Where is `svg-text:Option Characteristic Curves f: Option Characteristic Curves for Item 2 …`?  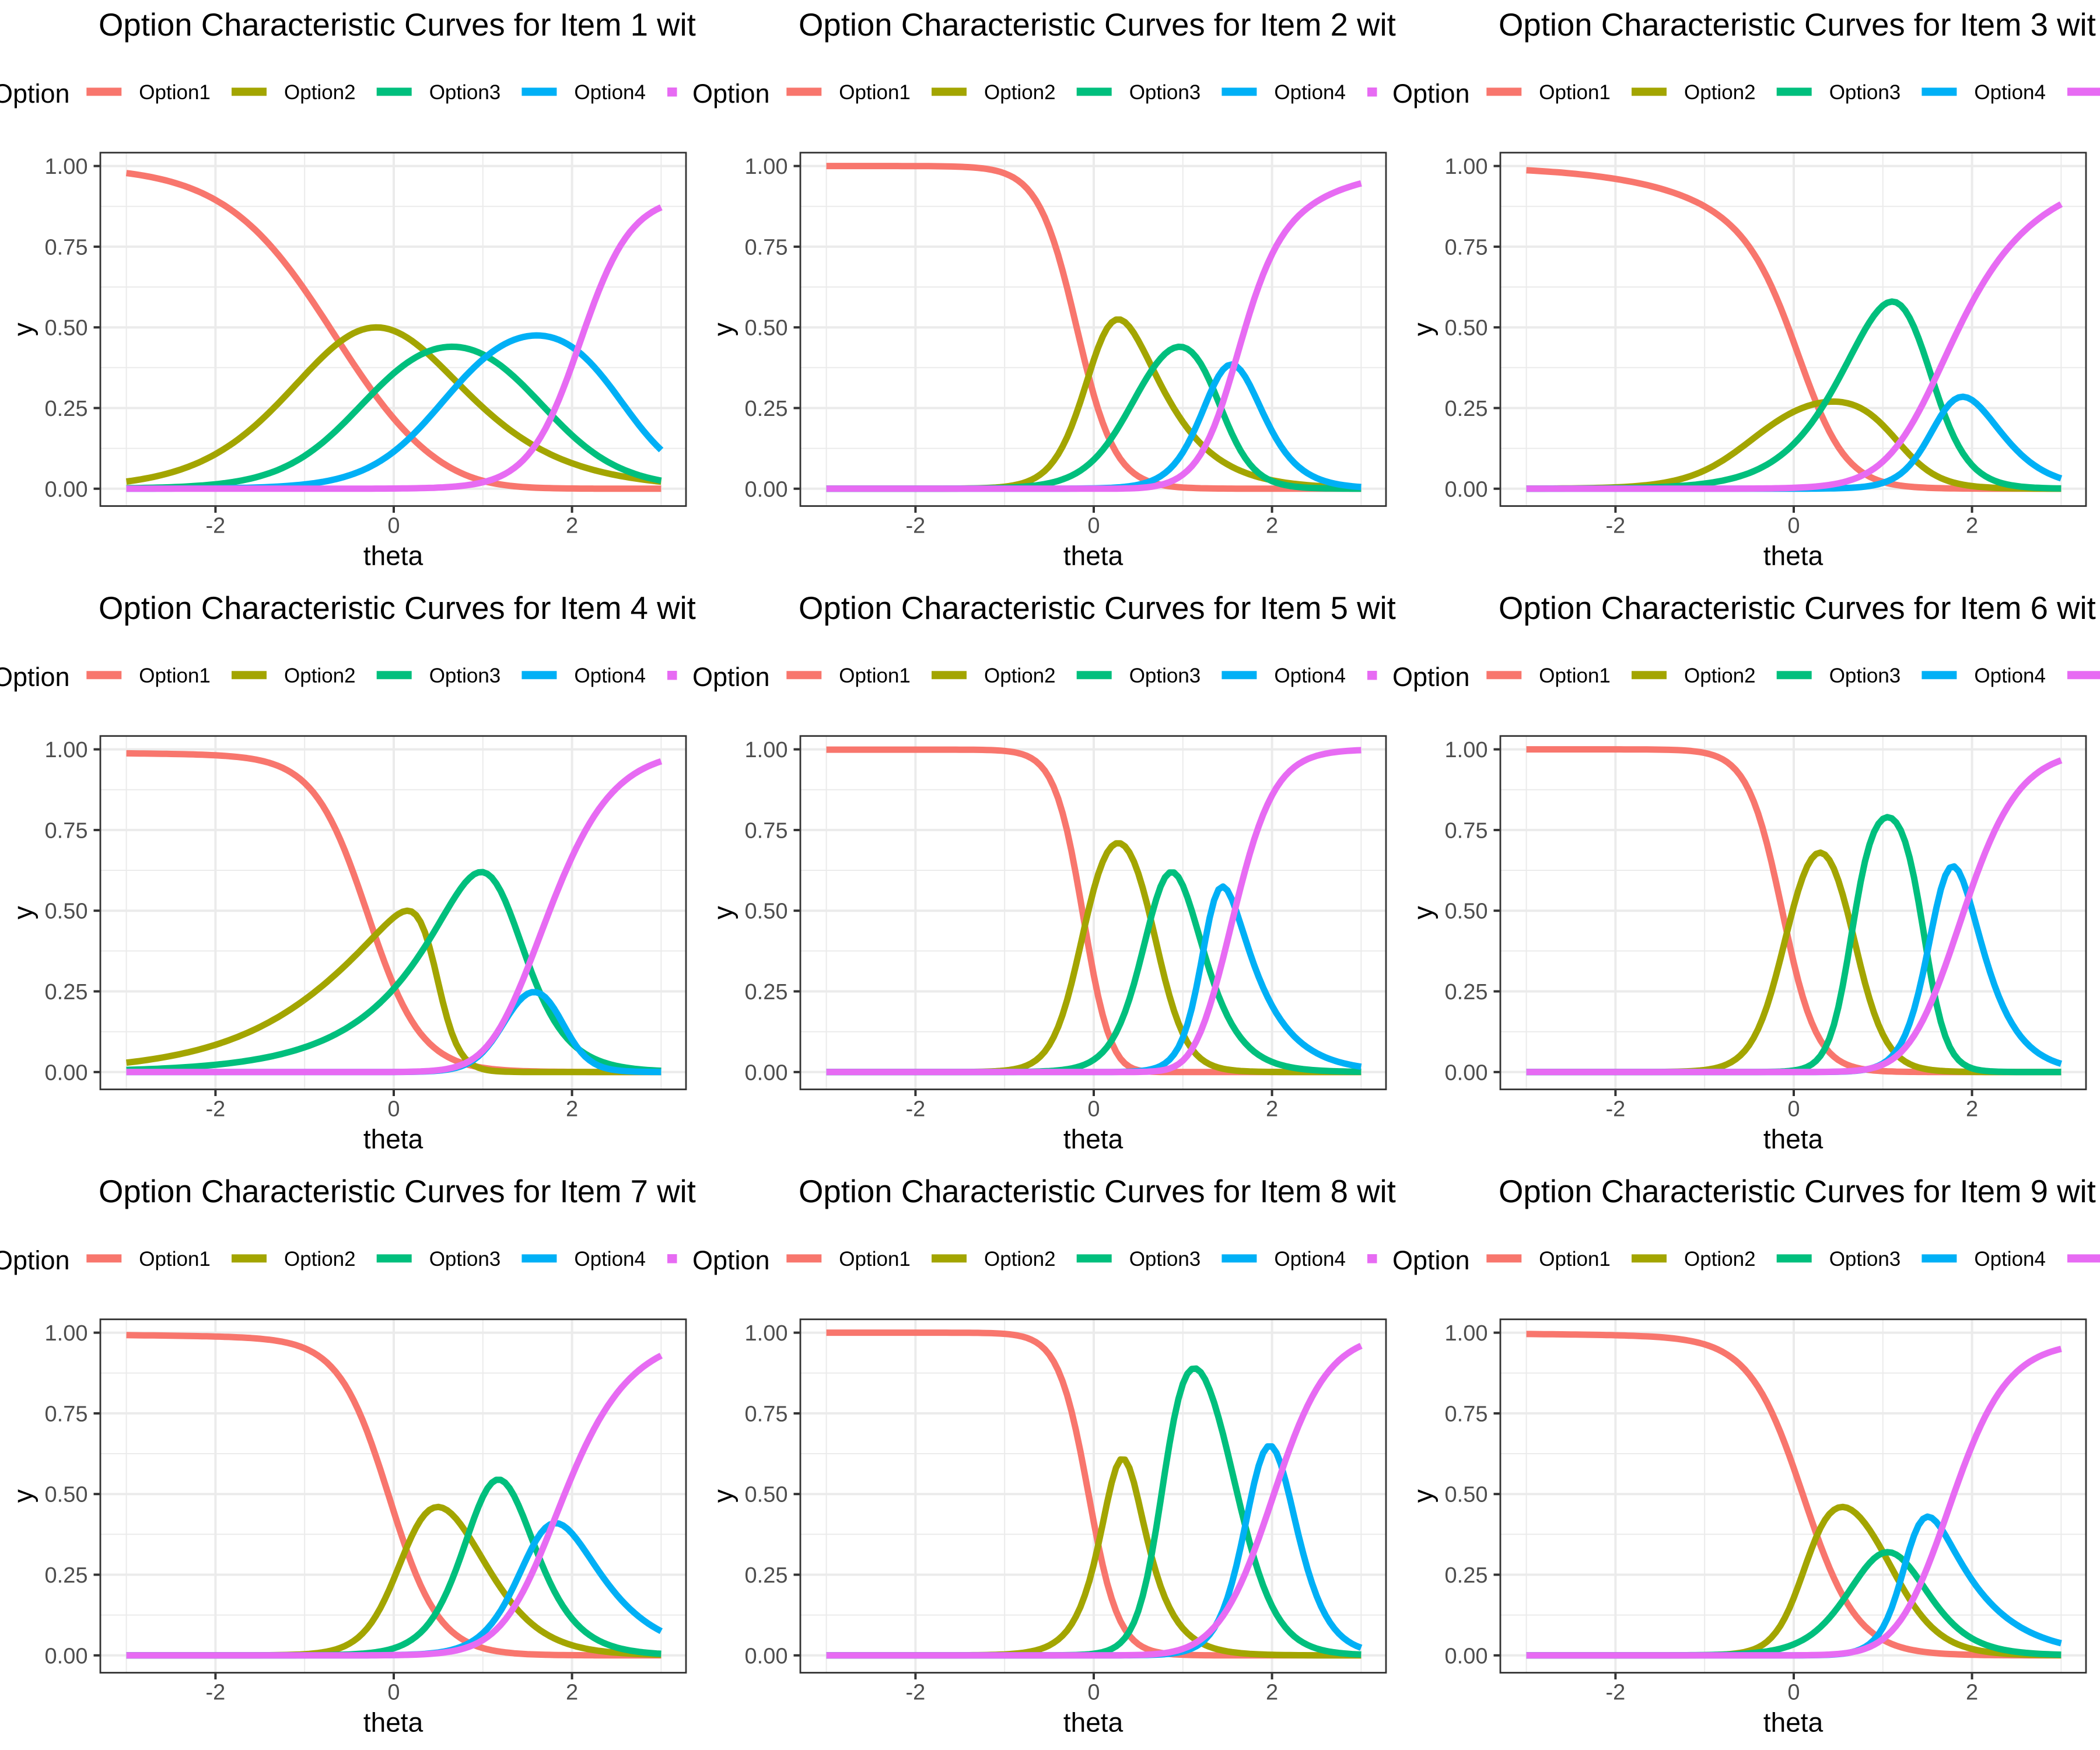
svg-text:Option Characteristic Curves f: Option Characteristic Curves for Item 2 … is located at coordinates (1097, 25).